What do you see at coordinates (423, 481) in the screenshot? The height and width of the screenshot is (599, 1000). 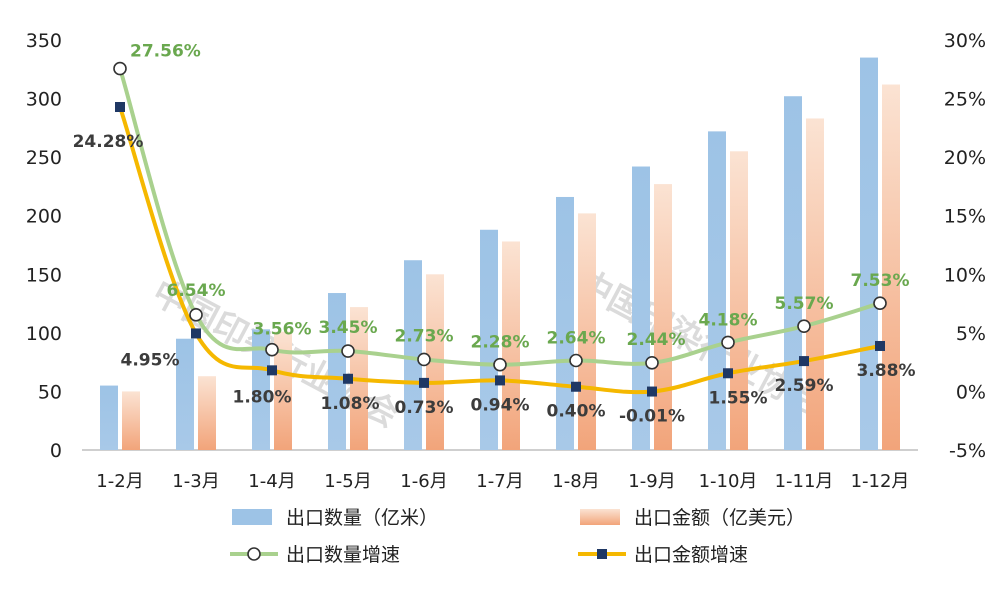 I see `x-tick-label: 1-6月` at bounding box center [423, 481].